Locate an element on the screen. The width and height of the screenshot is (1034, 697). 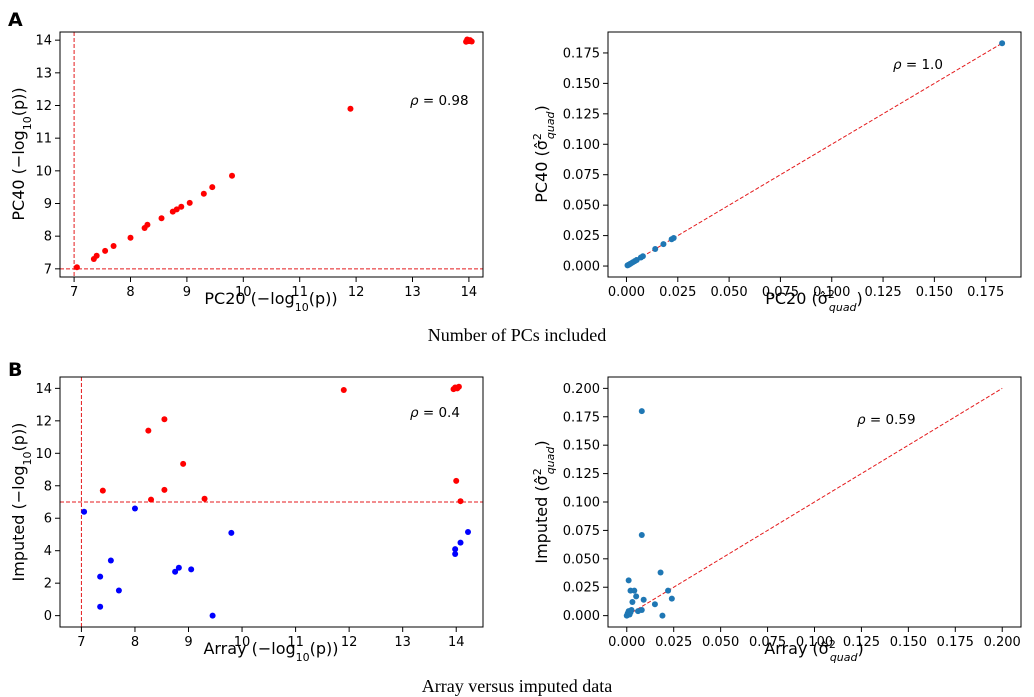
y-tick-label: 0.050 is located at coordinates (581, 206).